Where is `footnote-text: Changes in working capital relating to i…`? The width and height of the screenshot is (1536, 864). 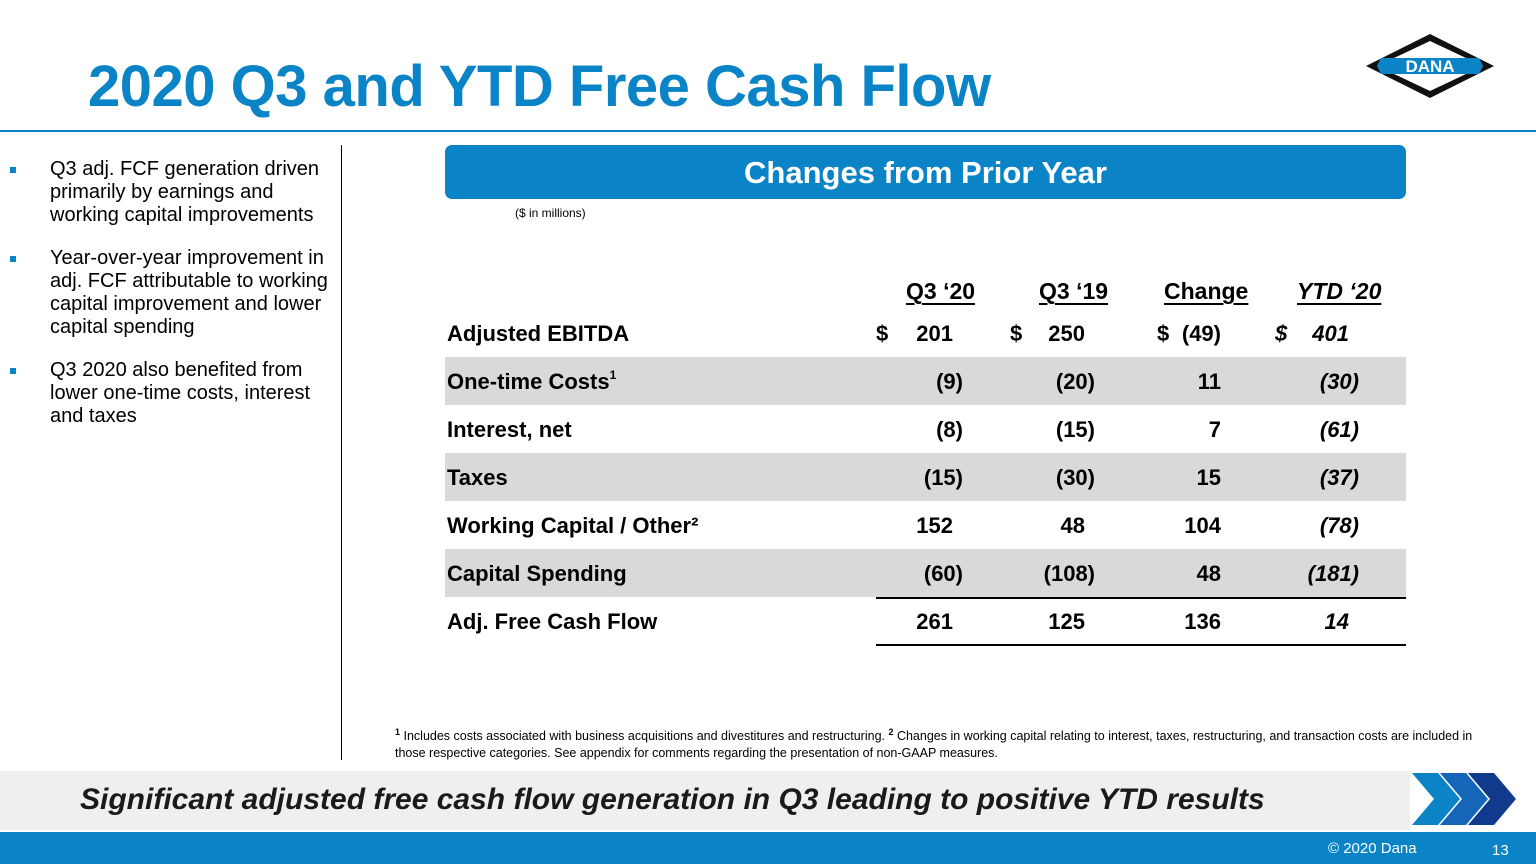 footnote-text: Changes in working capital relating to i… is located at coordinates (934, 745).